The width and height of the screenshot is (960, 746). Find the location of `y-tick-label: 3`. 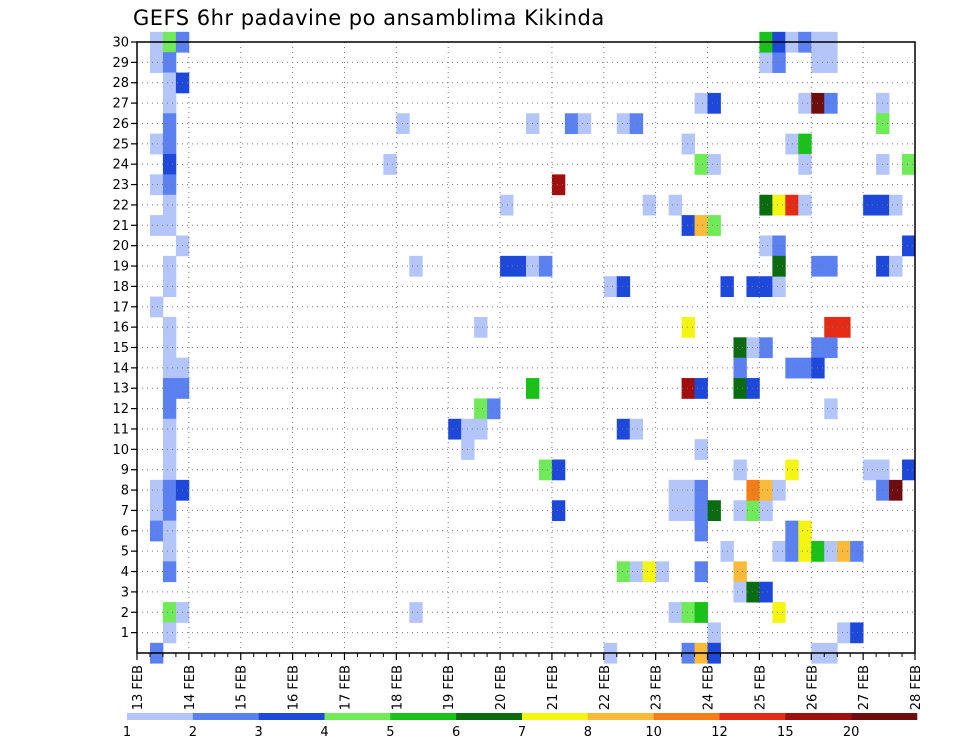

y-tick-label: 3 is located at coordinates (125, 592).